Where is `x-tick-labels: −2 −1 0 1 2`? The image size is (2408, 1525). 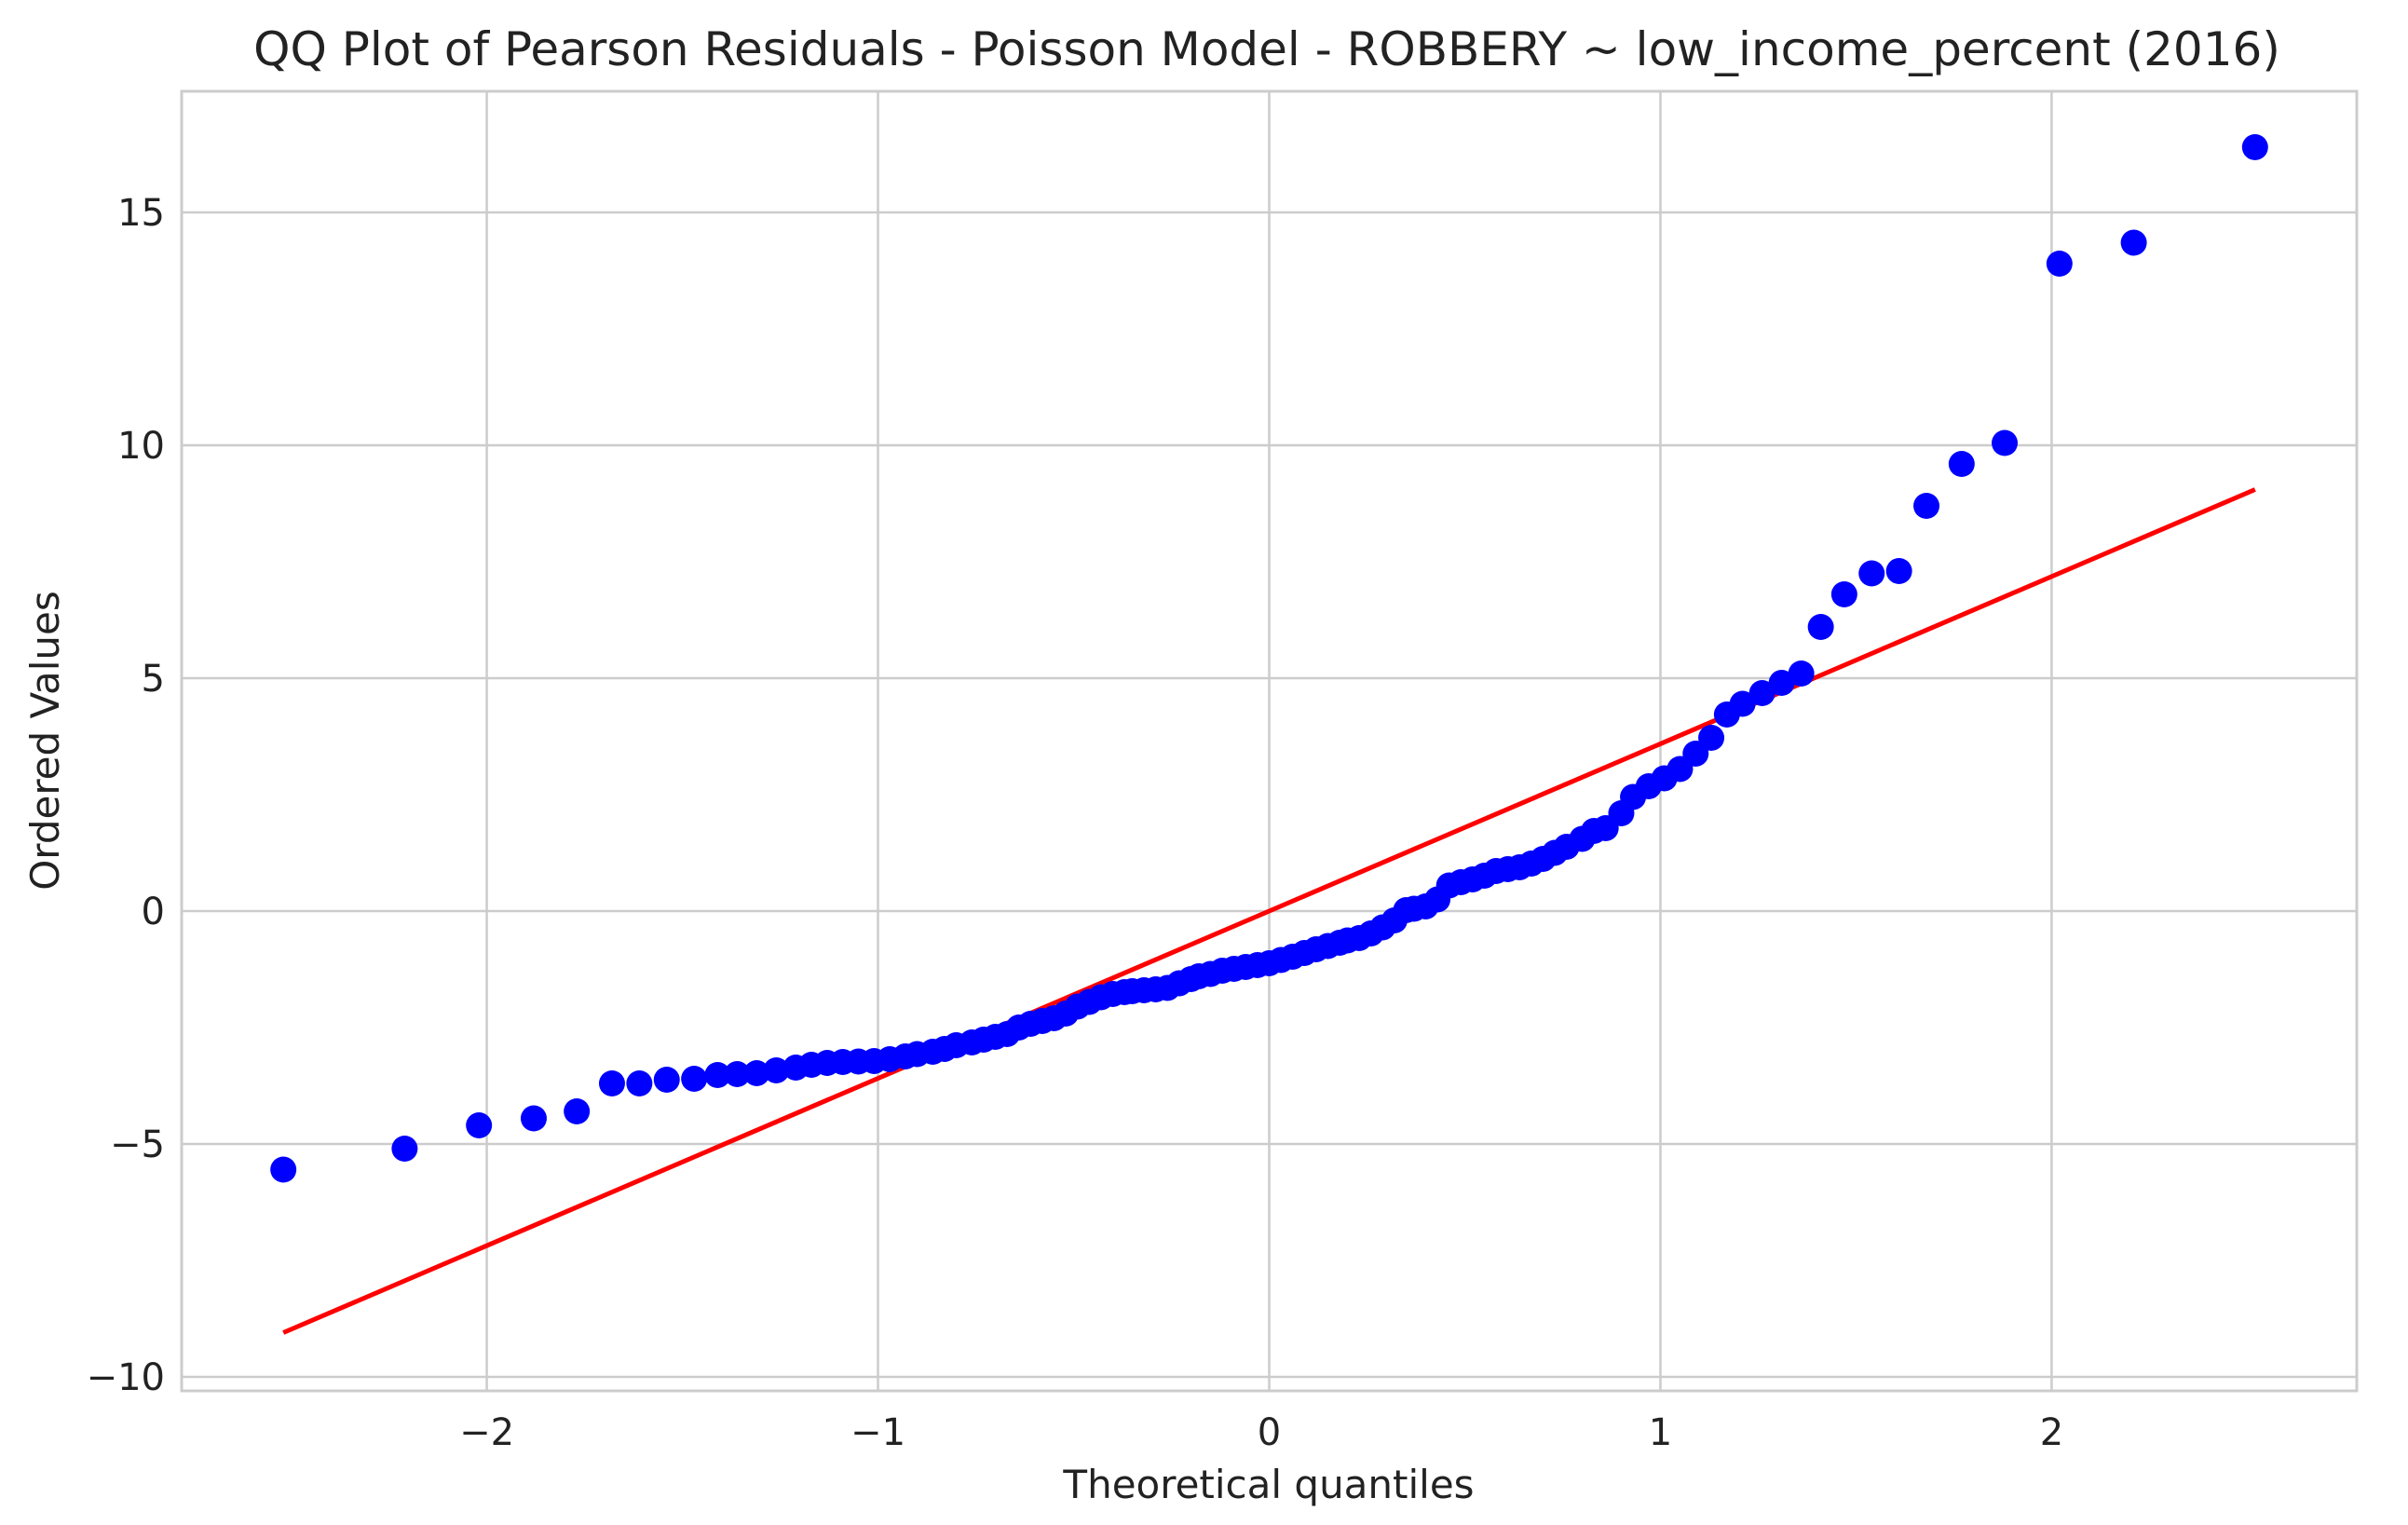
x-tick-labels: −2 −1 0 1 2 is located at coordinates (1261, 1432).